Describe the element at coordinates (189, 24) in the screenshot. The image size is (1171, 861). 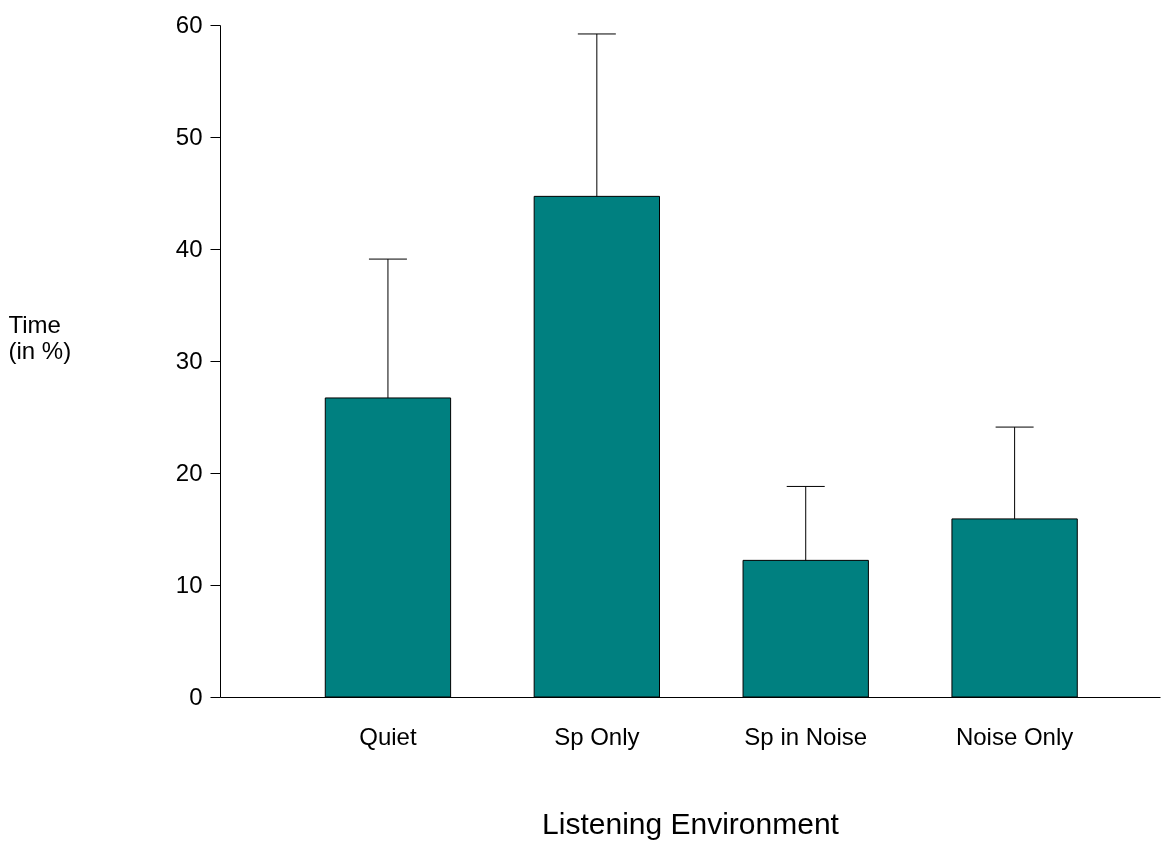
I see `y-tick-label: 60` at that location.